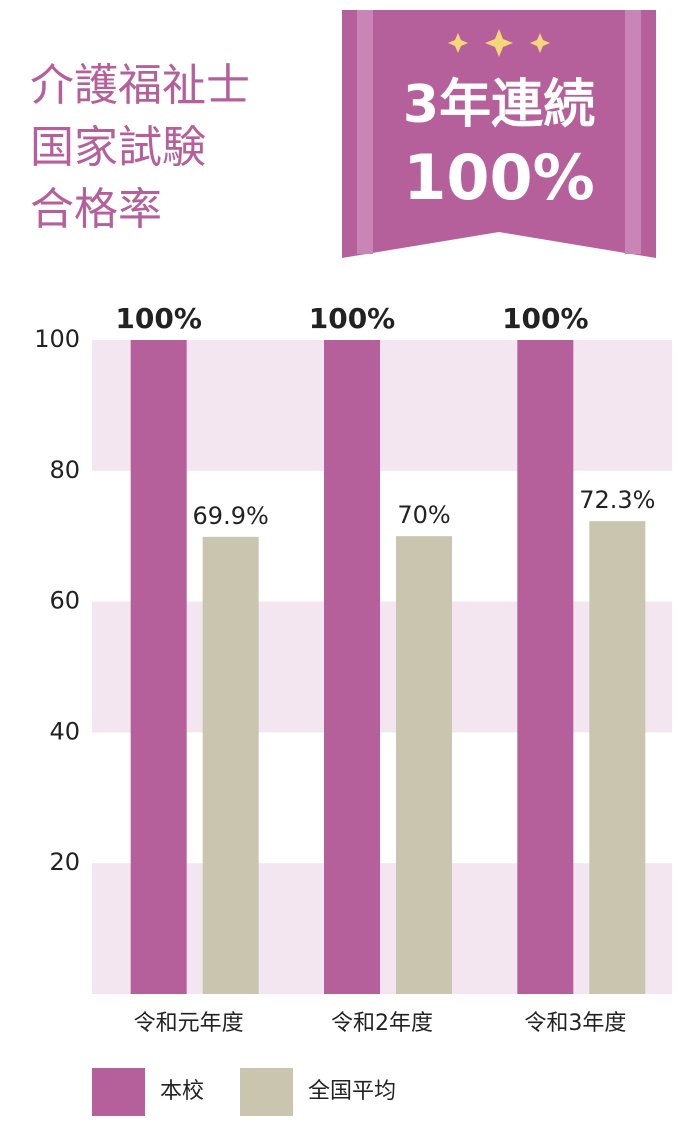 This screenshot has width=699, height=1138. What do you see at coordinates (423, 515) in the screenshot?
I see `value-label: 70%` at bounding box center [423, 515].